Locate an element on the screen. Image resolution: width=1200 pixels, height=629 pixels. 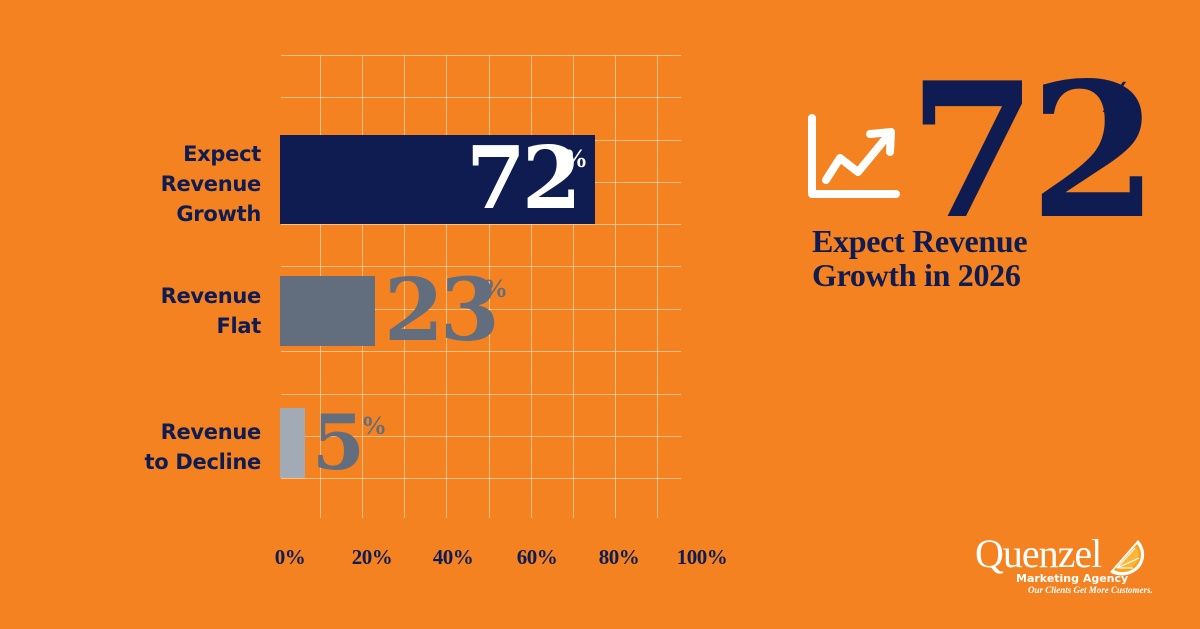
row-label-growth: Expect Revenue Growth is located at coordinates (211, 184).